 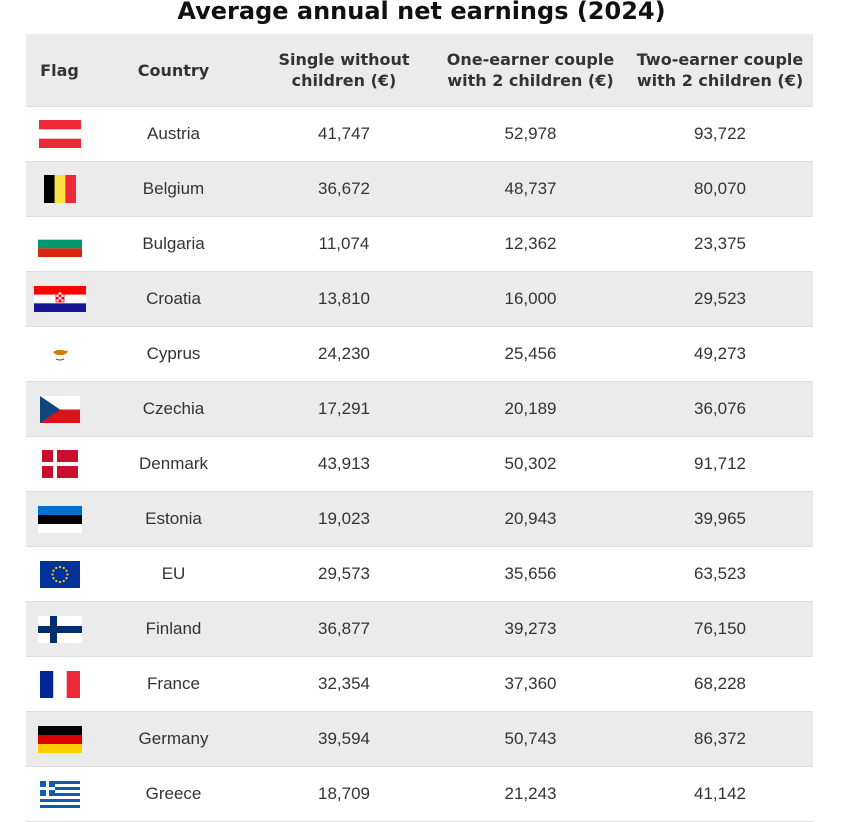 I want to click on two-earner-cell: 49,273, so click(x=720, y=354).